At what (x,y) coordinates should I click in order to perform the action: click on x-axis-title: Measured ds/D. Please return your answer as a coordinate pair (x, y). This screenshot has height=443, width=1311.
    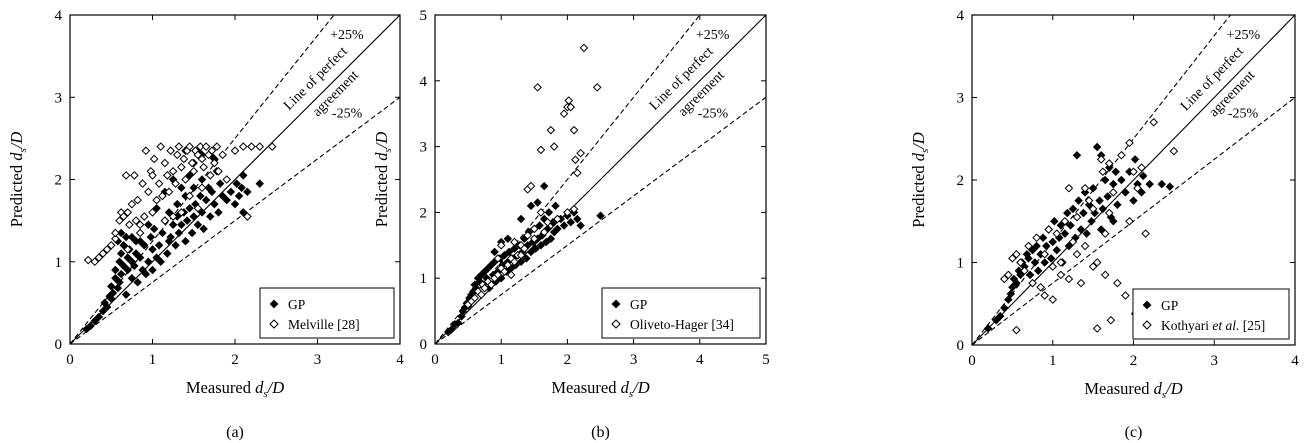
    Looking at the image, I should click on (1133, 390).